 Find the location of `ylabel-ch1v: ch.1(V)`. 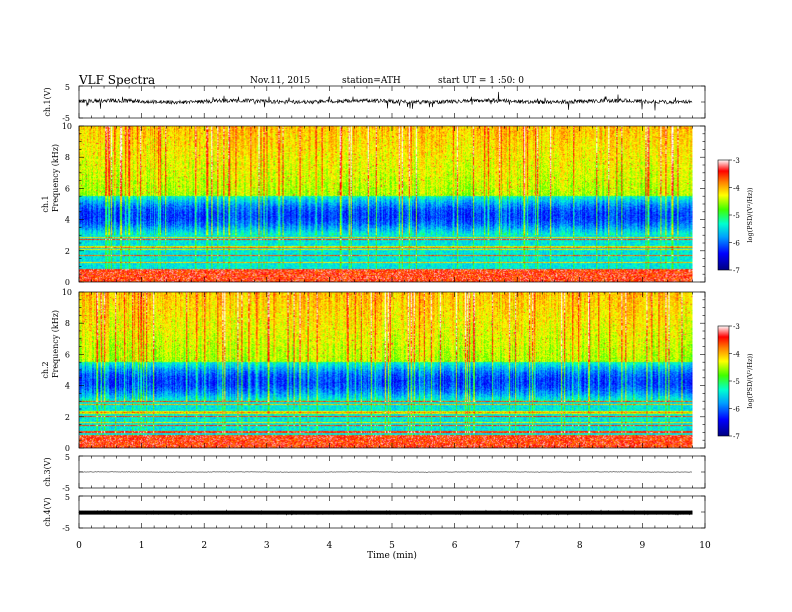

ylabel-ch1v: ch.1(V) is located at coordinates (47, 101).